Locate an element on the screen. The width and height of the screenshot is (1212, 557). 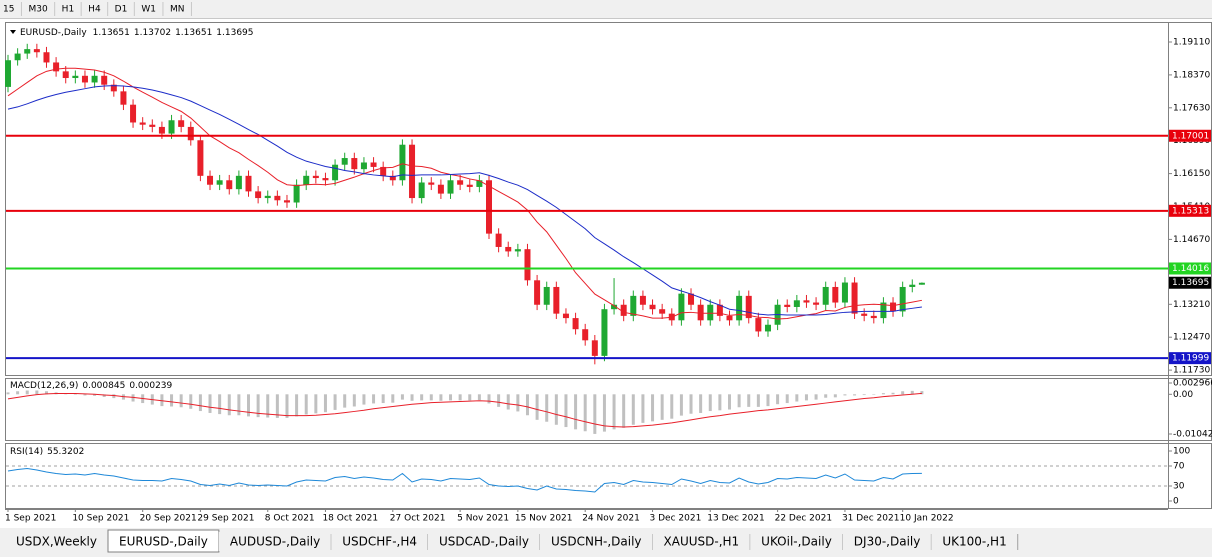
y-tick-label: 1.13210 is located at coordinates (1191, 305).